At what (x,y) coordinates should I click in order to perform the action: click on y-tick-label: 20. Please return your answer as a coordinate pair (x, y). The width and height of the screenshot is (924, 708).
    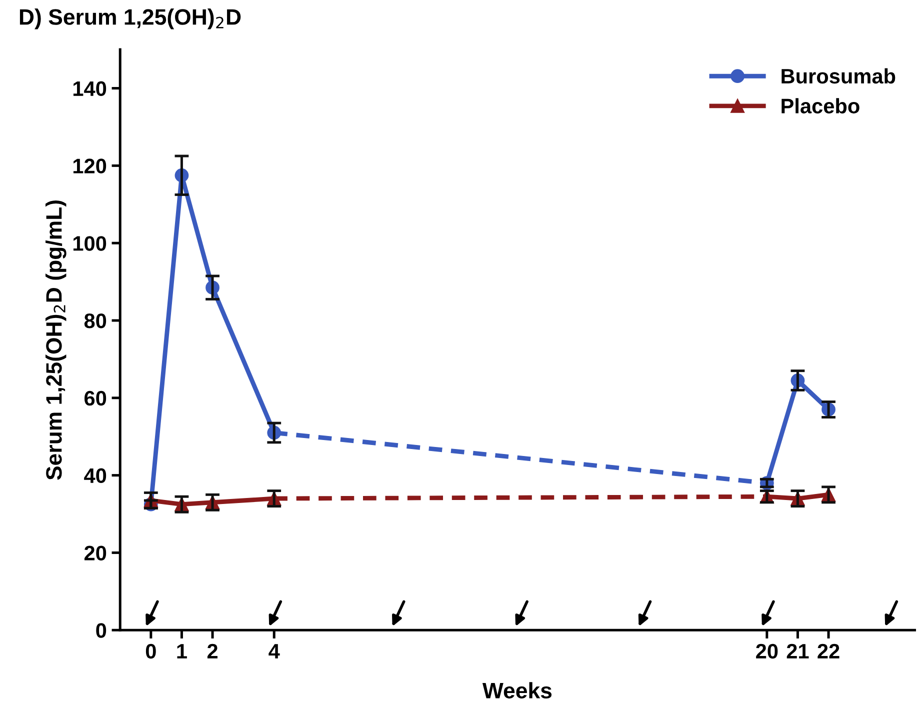
    Looking at the image, I should click on (95, 553).